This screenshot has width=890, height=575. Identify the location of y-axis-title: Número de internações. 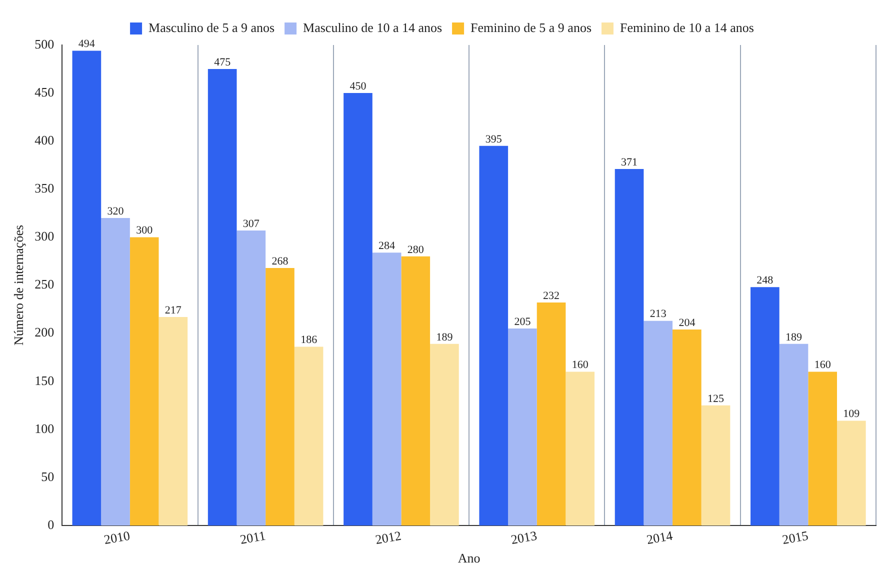
(18, 285).